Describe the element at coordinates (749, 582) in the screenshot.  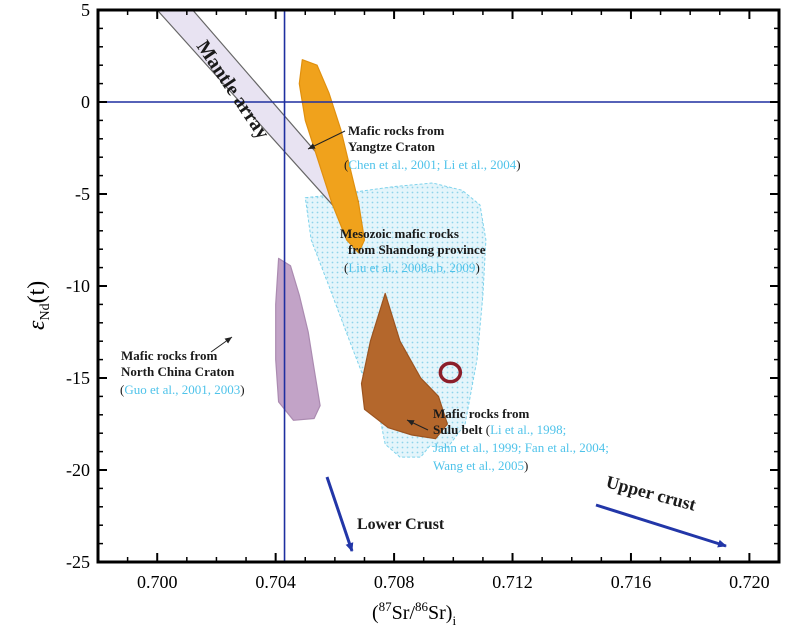
I see `x-tick-label: 0.720` at that location.